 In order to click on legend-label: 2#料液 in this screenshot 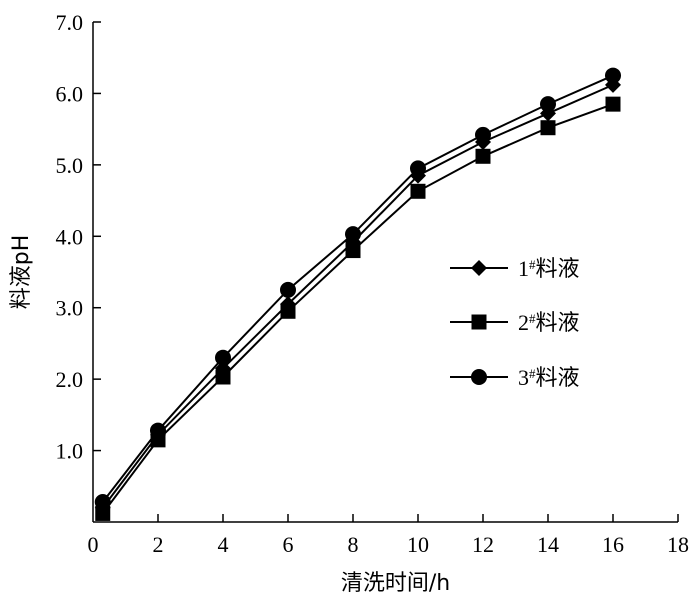, I will do `click(549, 323)`.